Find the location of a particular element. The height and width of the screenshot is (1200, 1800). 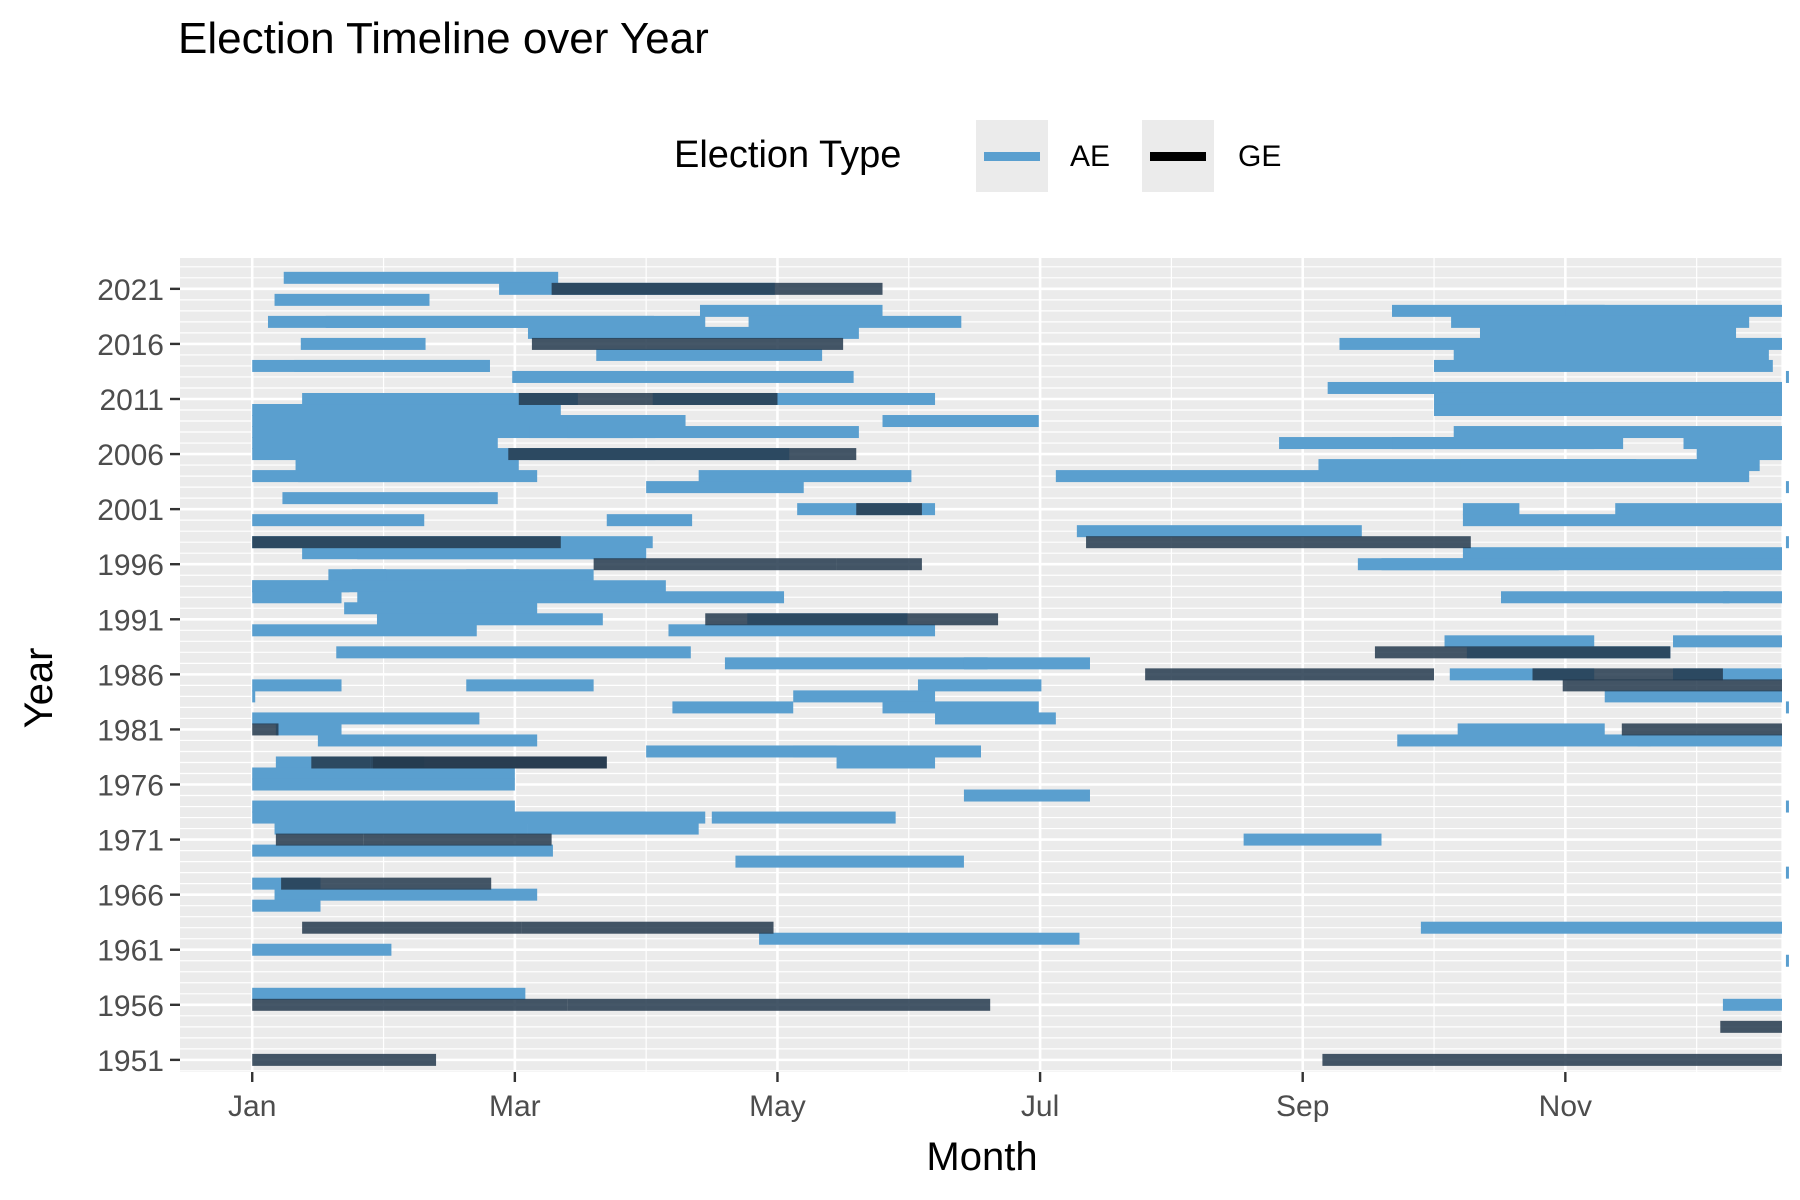

y-tick-label: 1966 is located at coordinates (130, 896).